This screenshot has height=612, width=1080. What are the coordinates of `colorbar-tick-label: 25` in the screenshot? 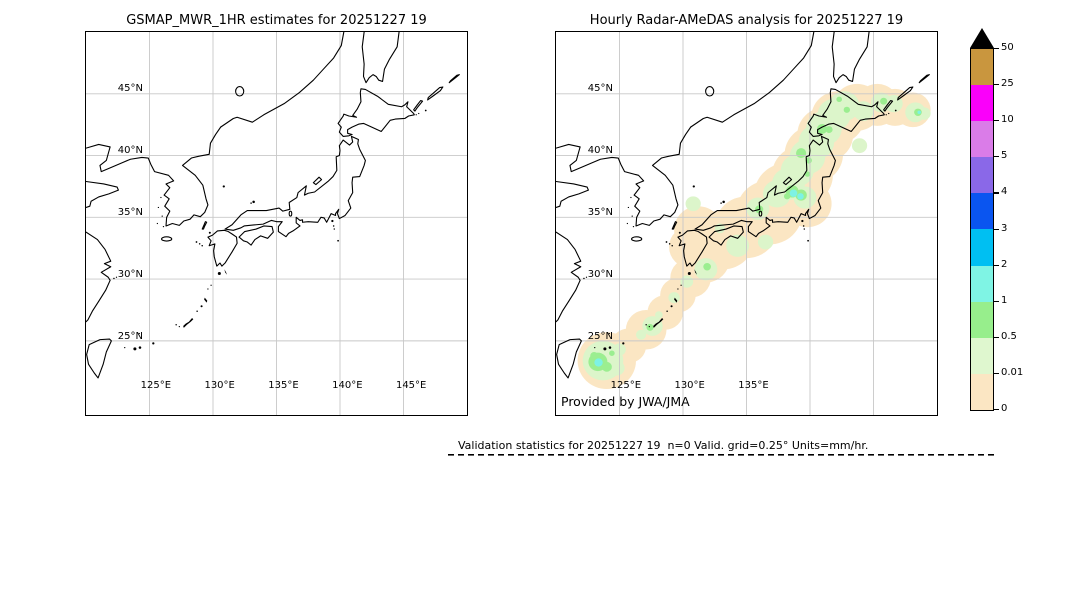 It's located at (1007, 84).